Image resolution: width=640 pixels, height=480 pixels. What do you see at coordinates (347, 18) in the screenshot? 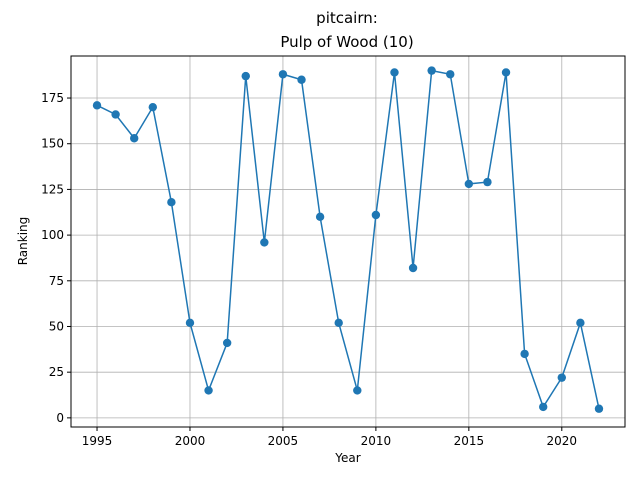
I see `chart-title-line1: pitcairn:` at bounding box center [347, 18].